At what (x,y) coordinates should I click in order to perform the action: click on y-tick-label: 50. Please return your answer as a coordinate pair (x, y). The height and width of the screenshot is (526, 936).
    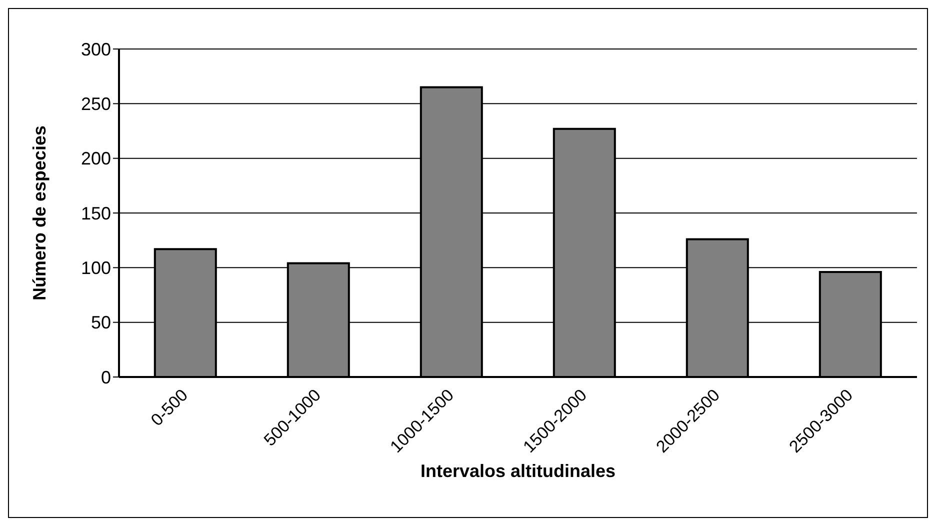
    Looking at the image, I should click on (100, 322).